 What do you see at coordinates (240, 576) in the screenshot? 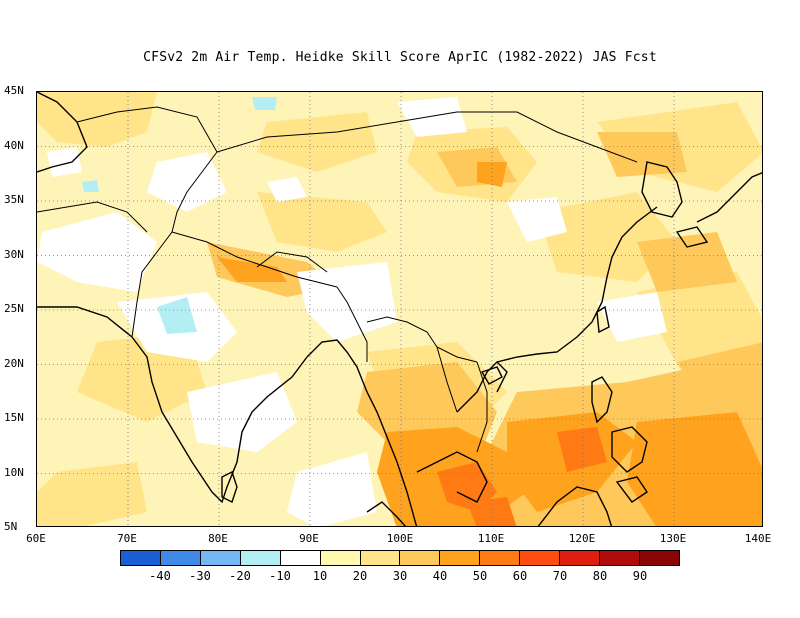
I see `colorbar-label: -20` at bounding box center [240, 576].